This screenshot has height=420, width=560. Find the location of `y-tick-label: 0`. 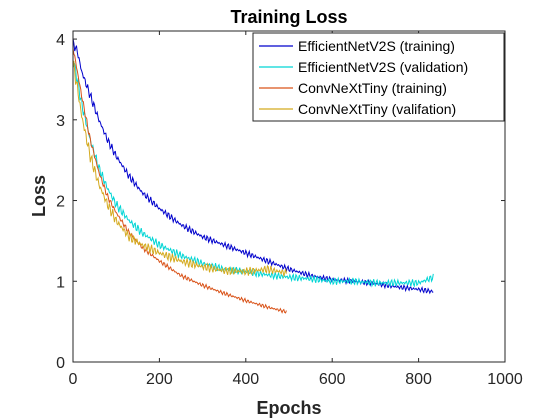

y-tick-label: 0 is located at coordinates (60, 363).